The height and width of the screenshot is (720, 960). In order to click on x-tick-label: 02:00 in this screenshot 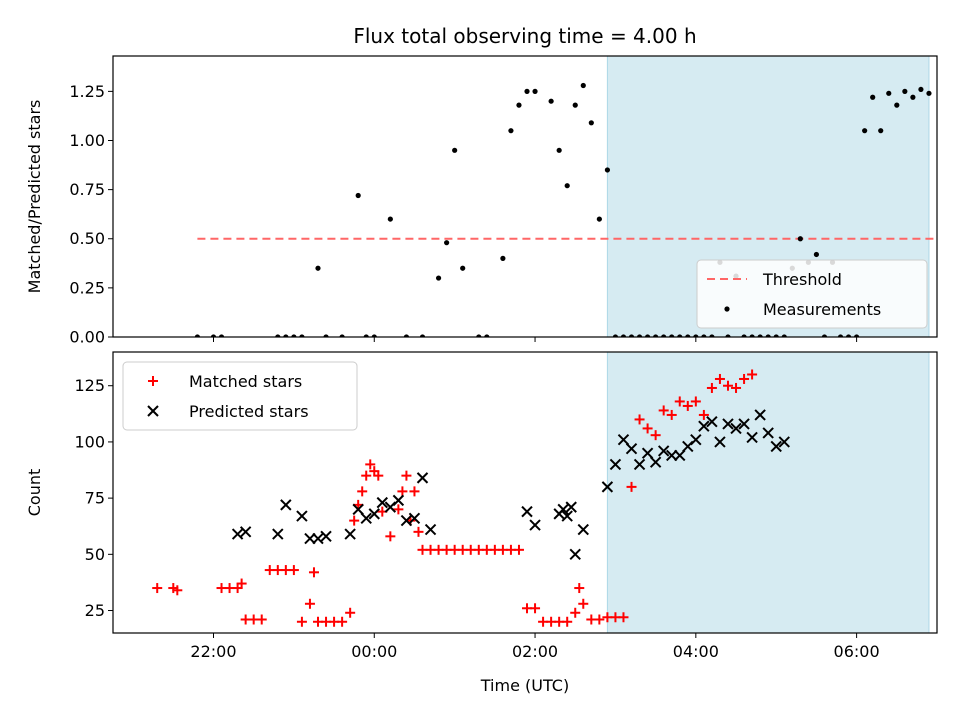, I will do `click(535, 651)`.